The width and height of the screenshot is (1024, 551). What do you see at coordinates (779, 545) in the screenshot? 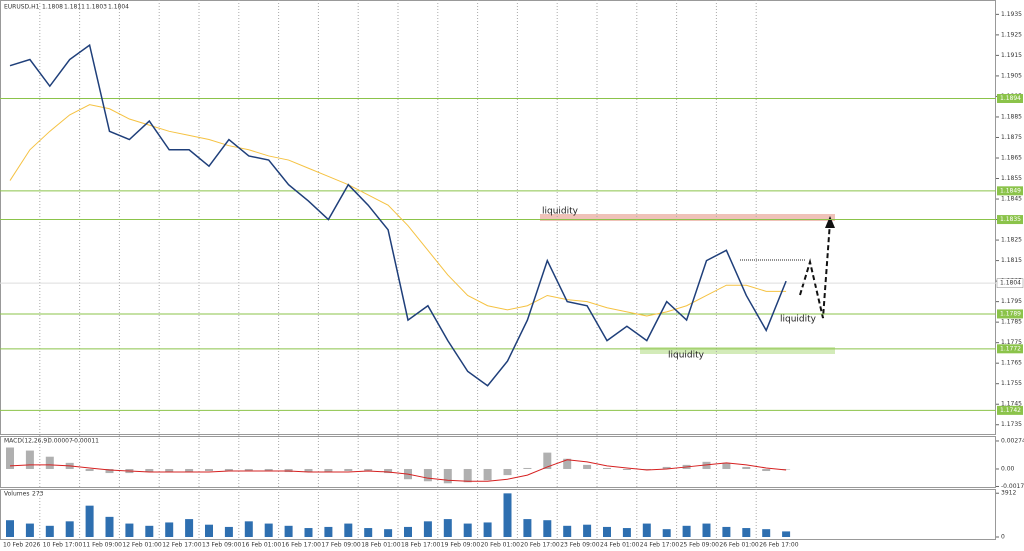
I see `x-tick-label: 26 Feb 17:00` at bounding box center [779, 545].